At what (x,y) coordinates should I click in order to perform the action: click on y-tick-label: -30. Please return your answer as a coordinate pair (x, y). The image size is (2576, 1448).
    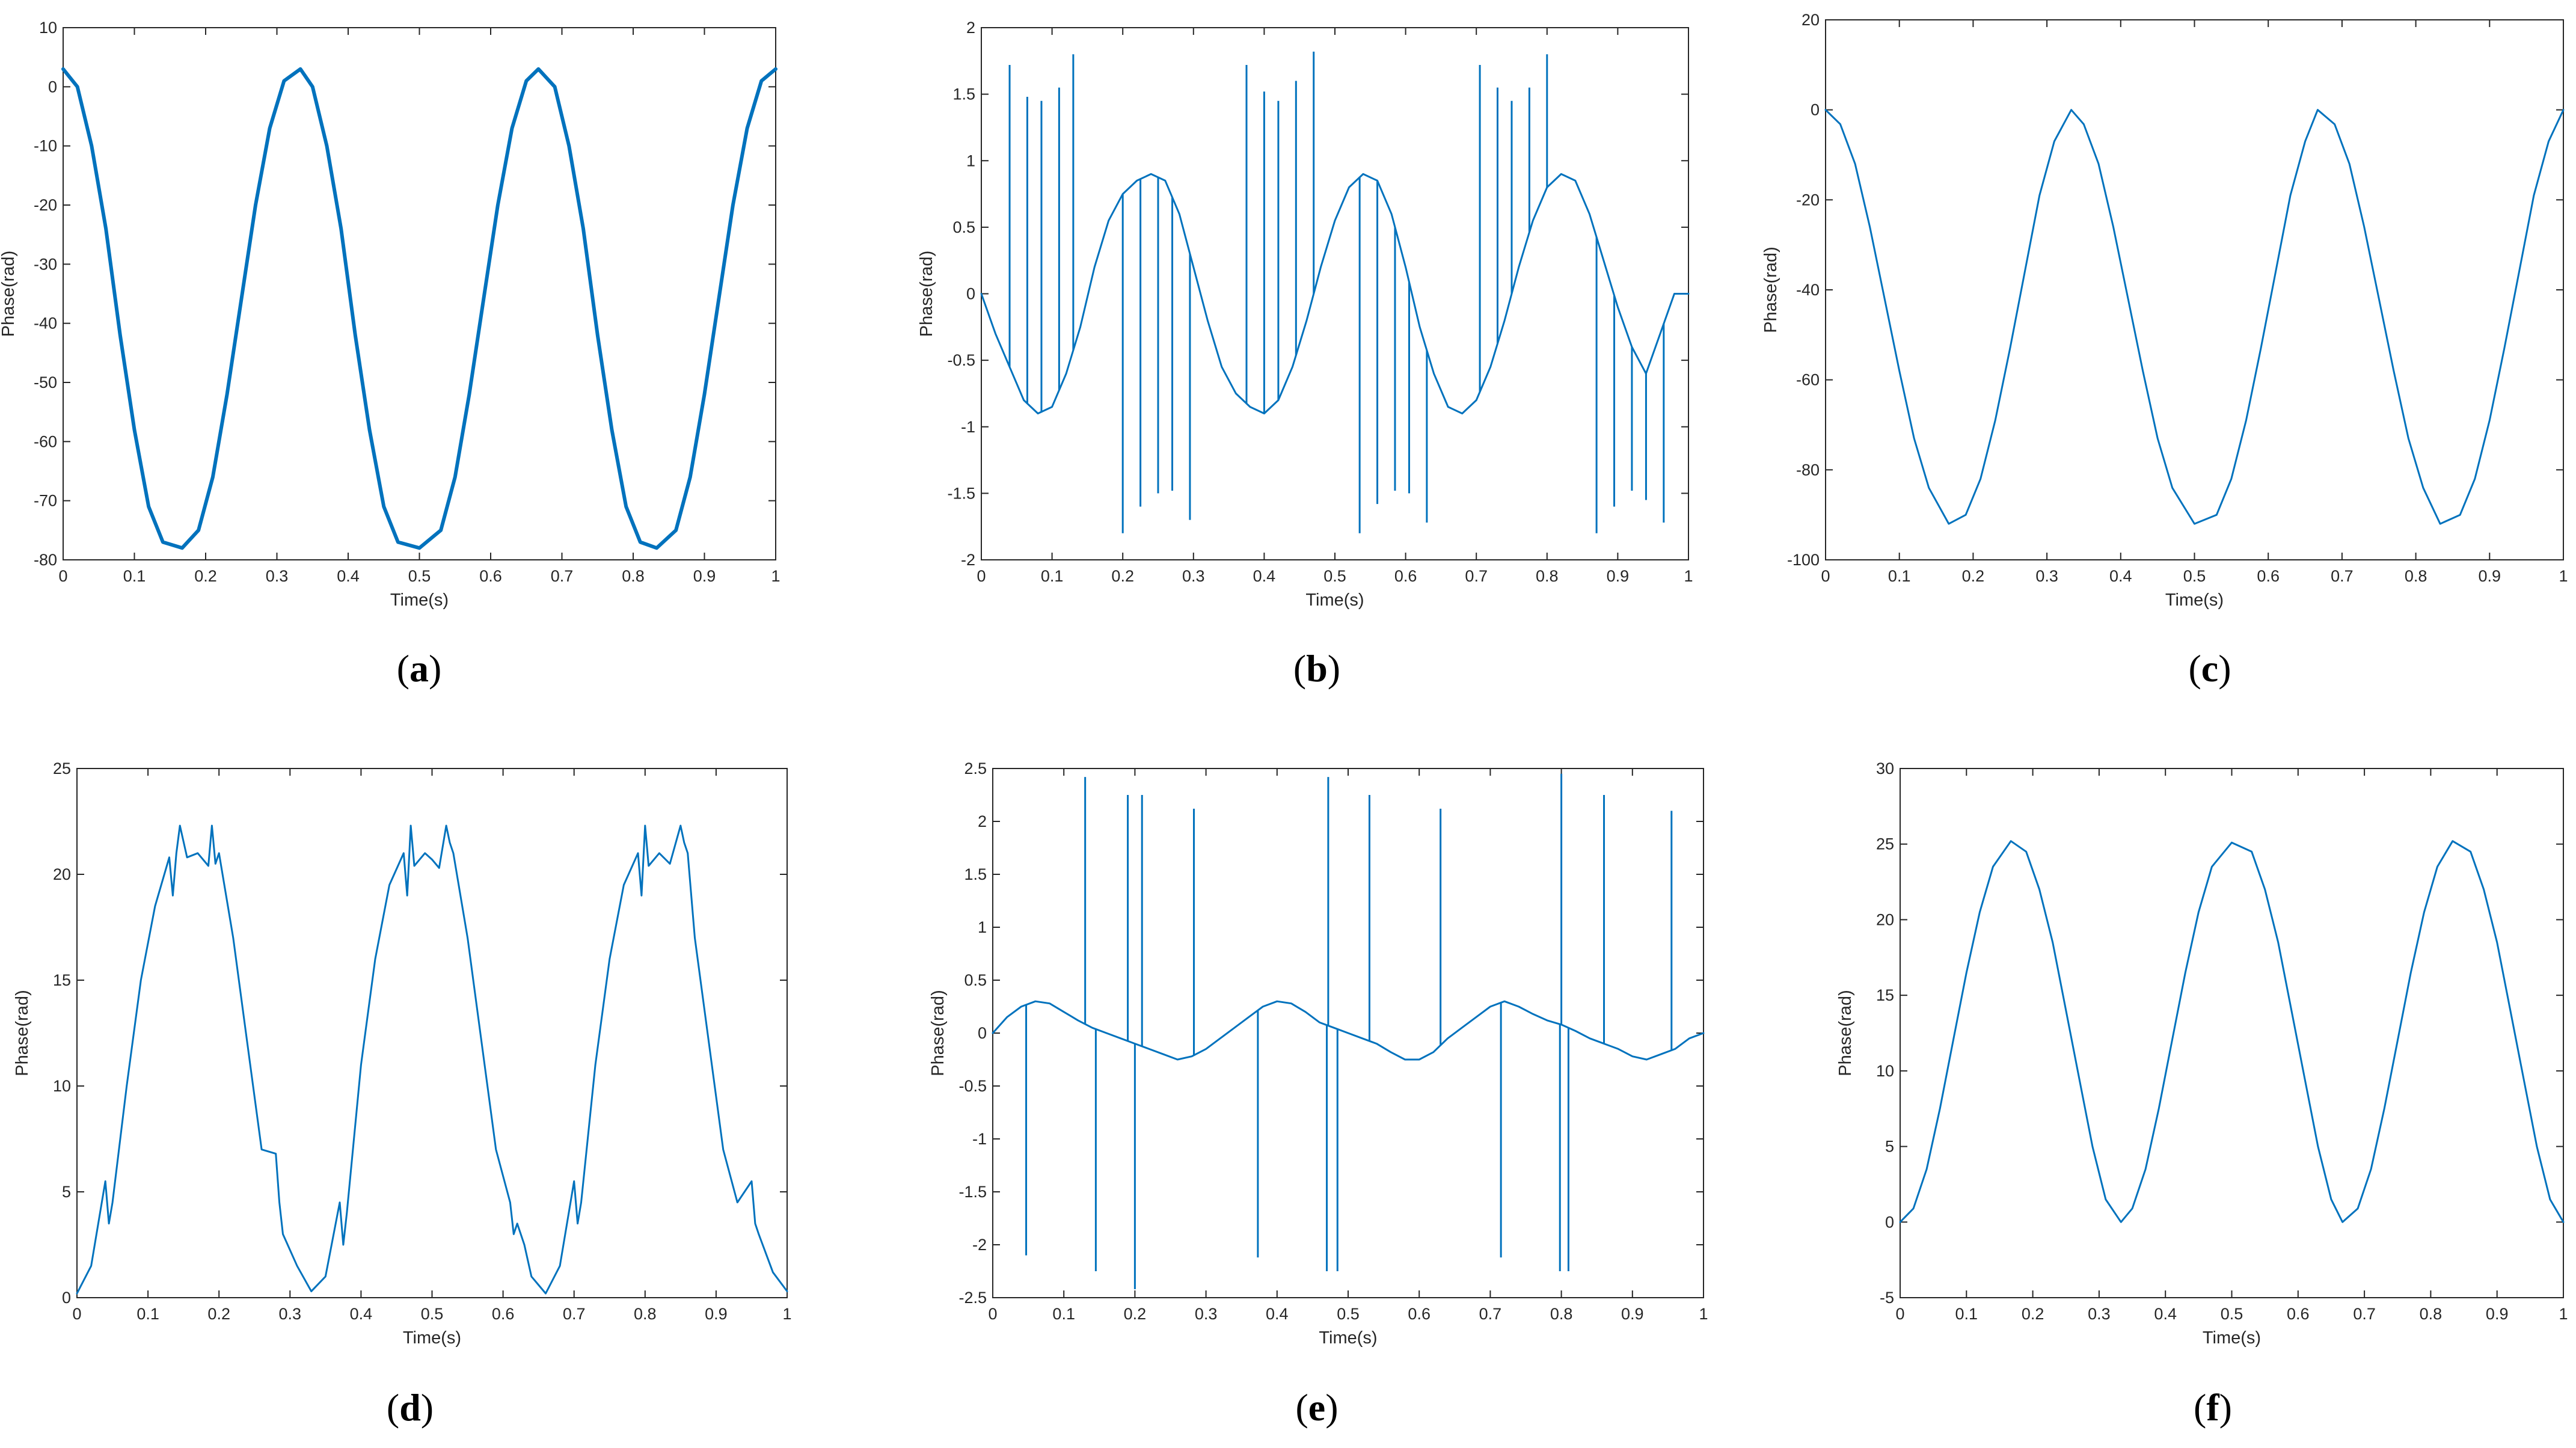
    Looking at the image, I should click on (45, 264).